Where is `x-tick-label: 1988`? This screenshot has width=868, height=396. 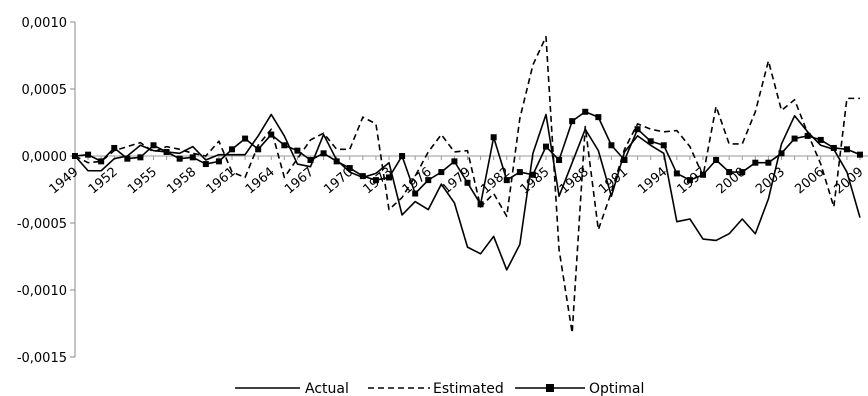
x-tick-label: 1988 is located at coordinates (574, 181).